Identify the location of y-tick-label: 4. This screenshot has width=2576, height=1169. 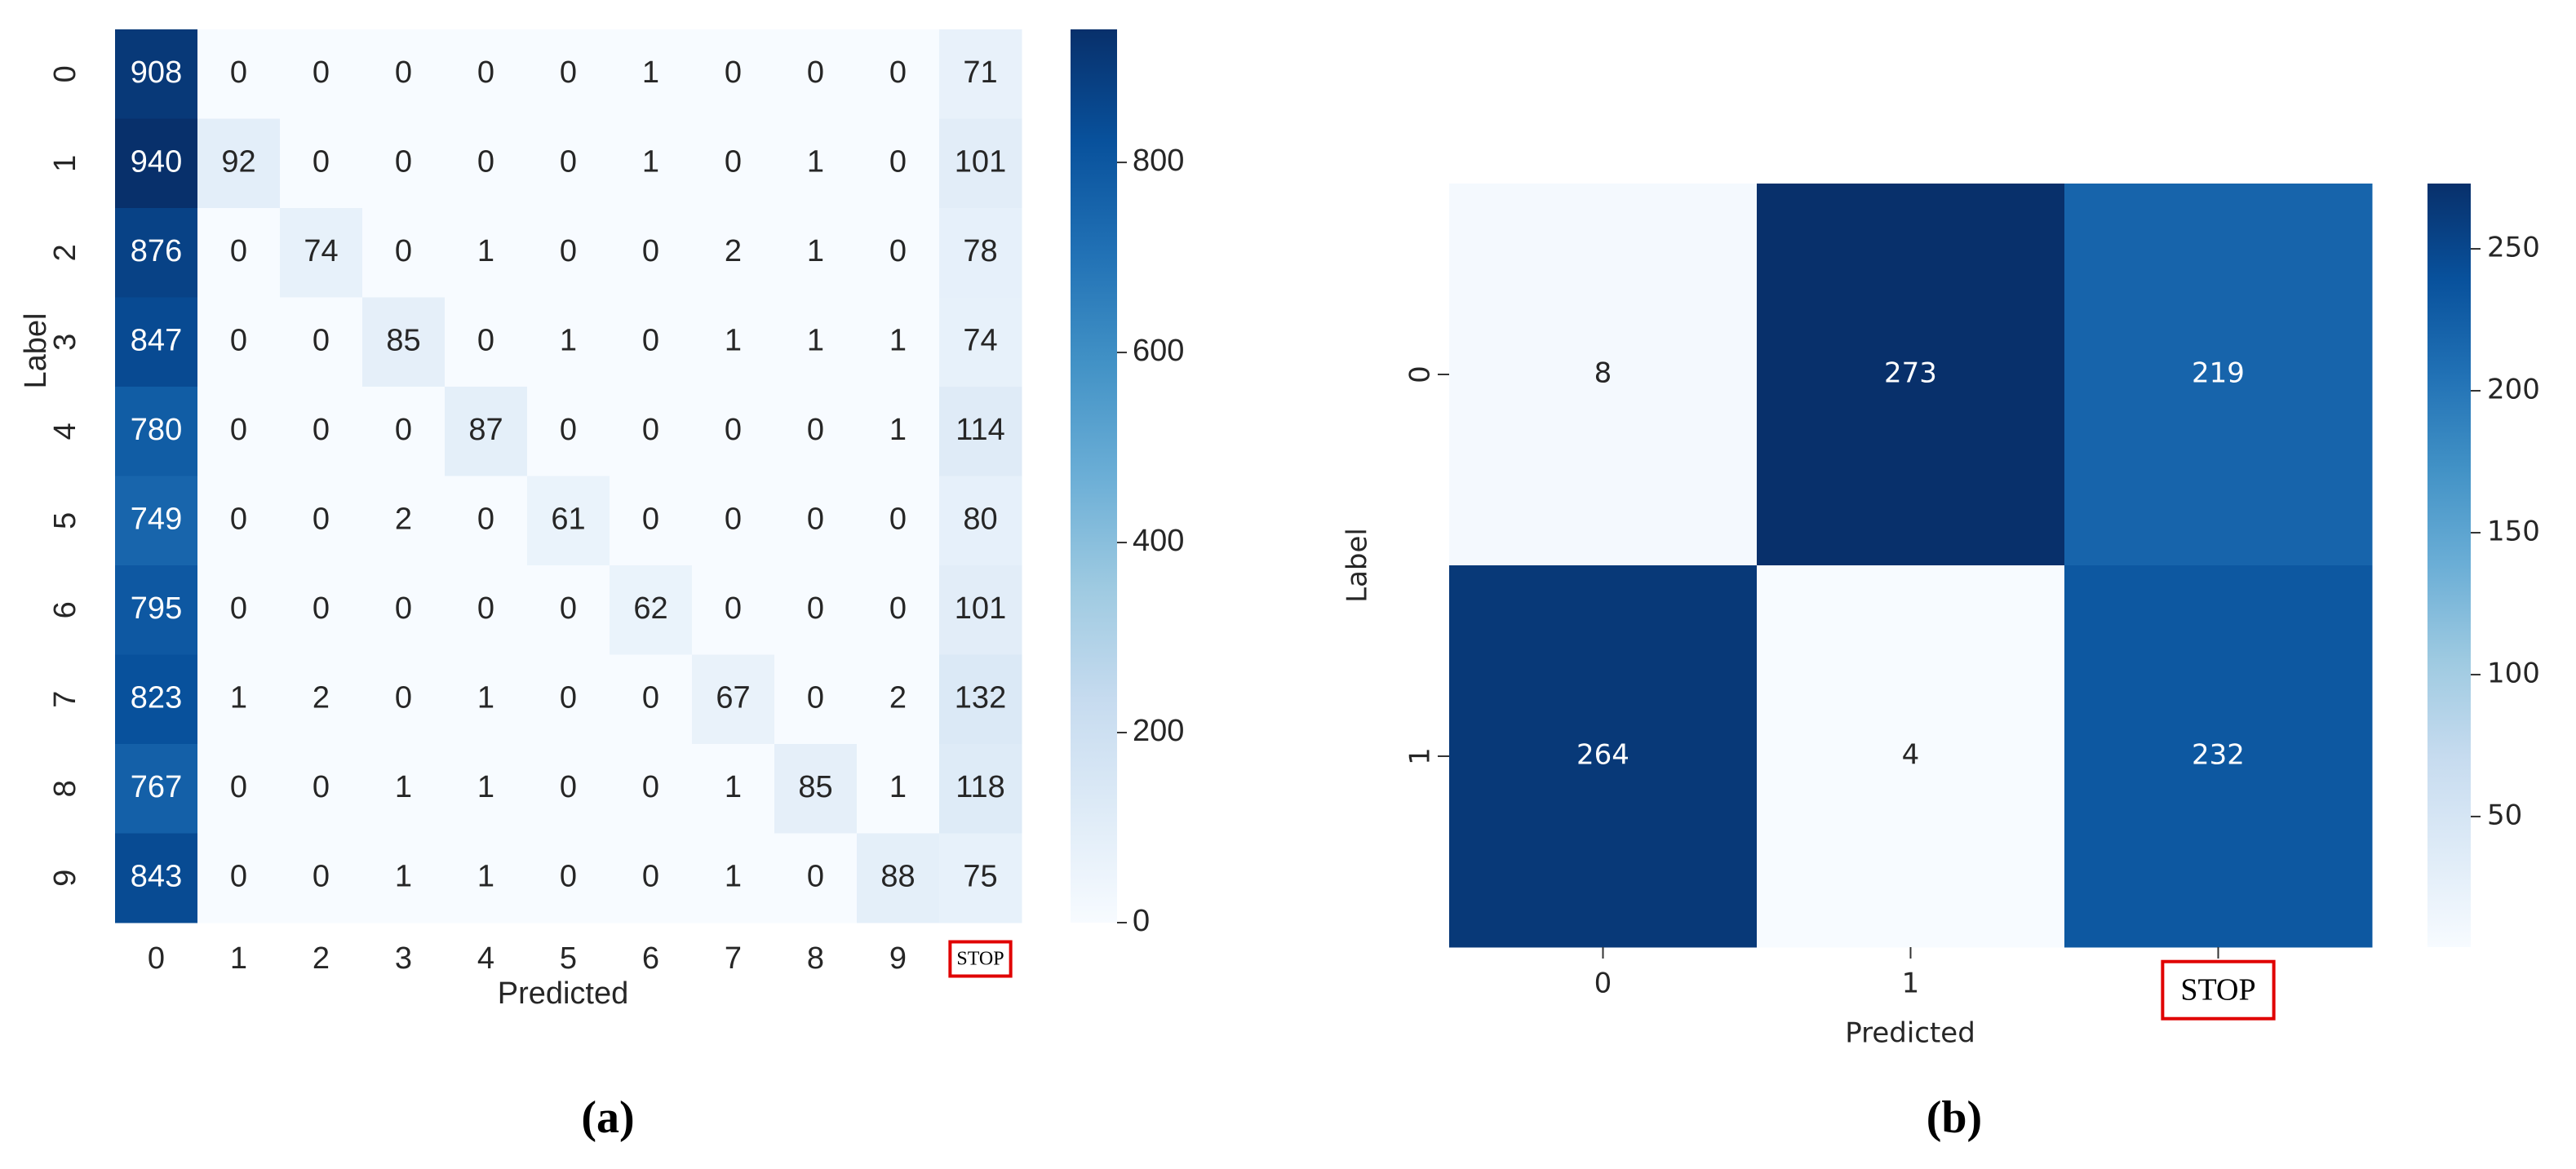
(65, 432).